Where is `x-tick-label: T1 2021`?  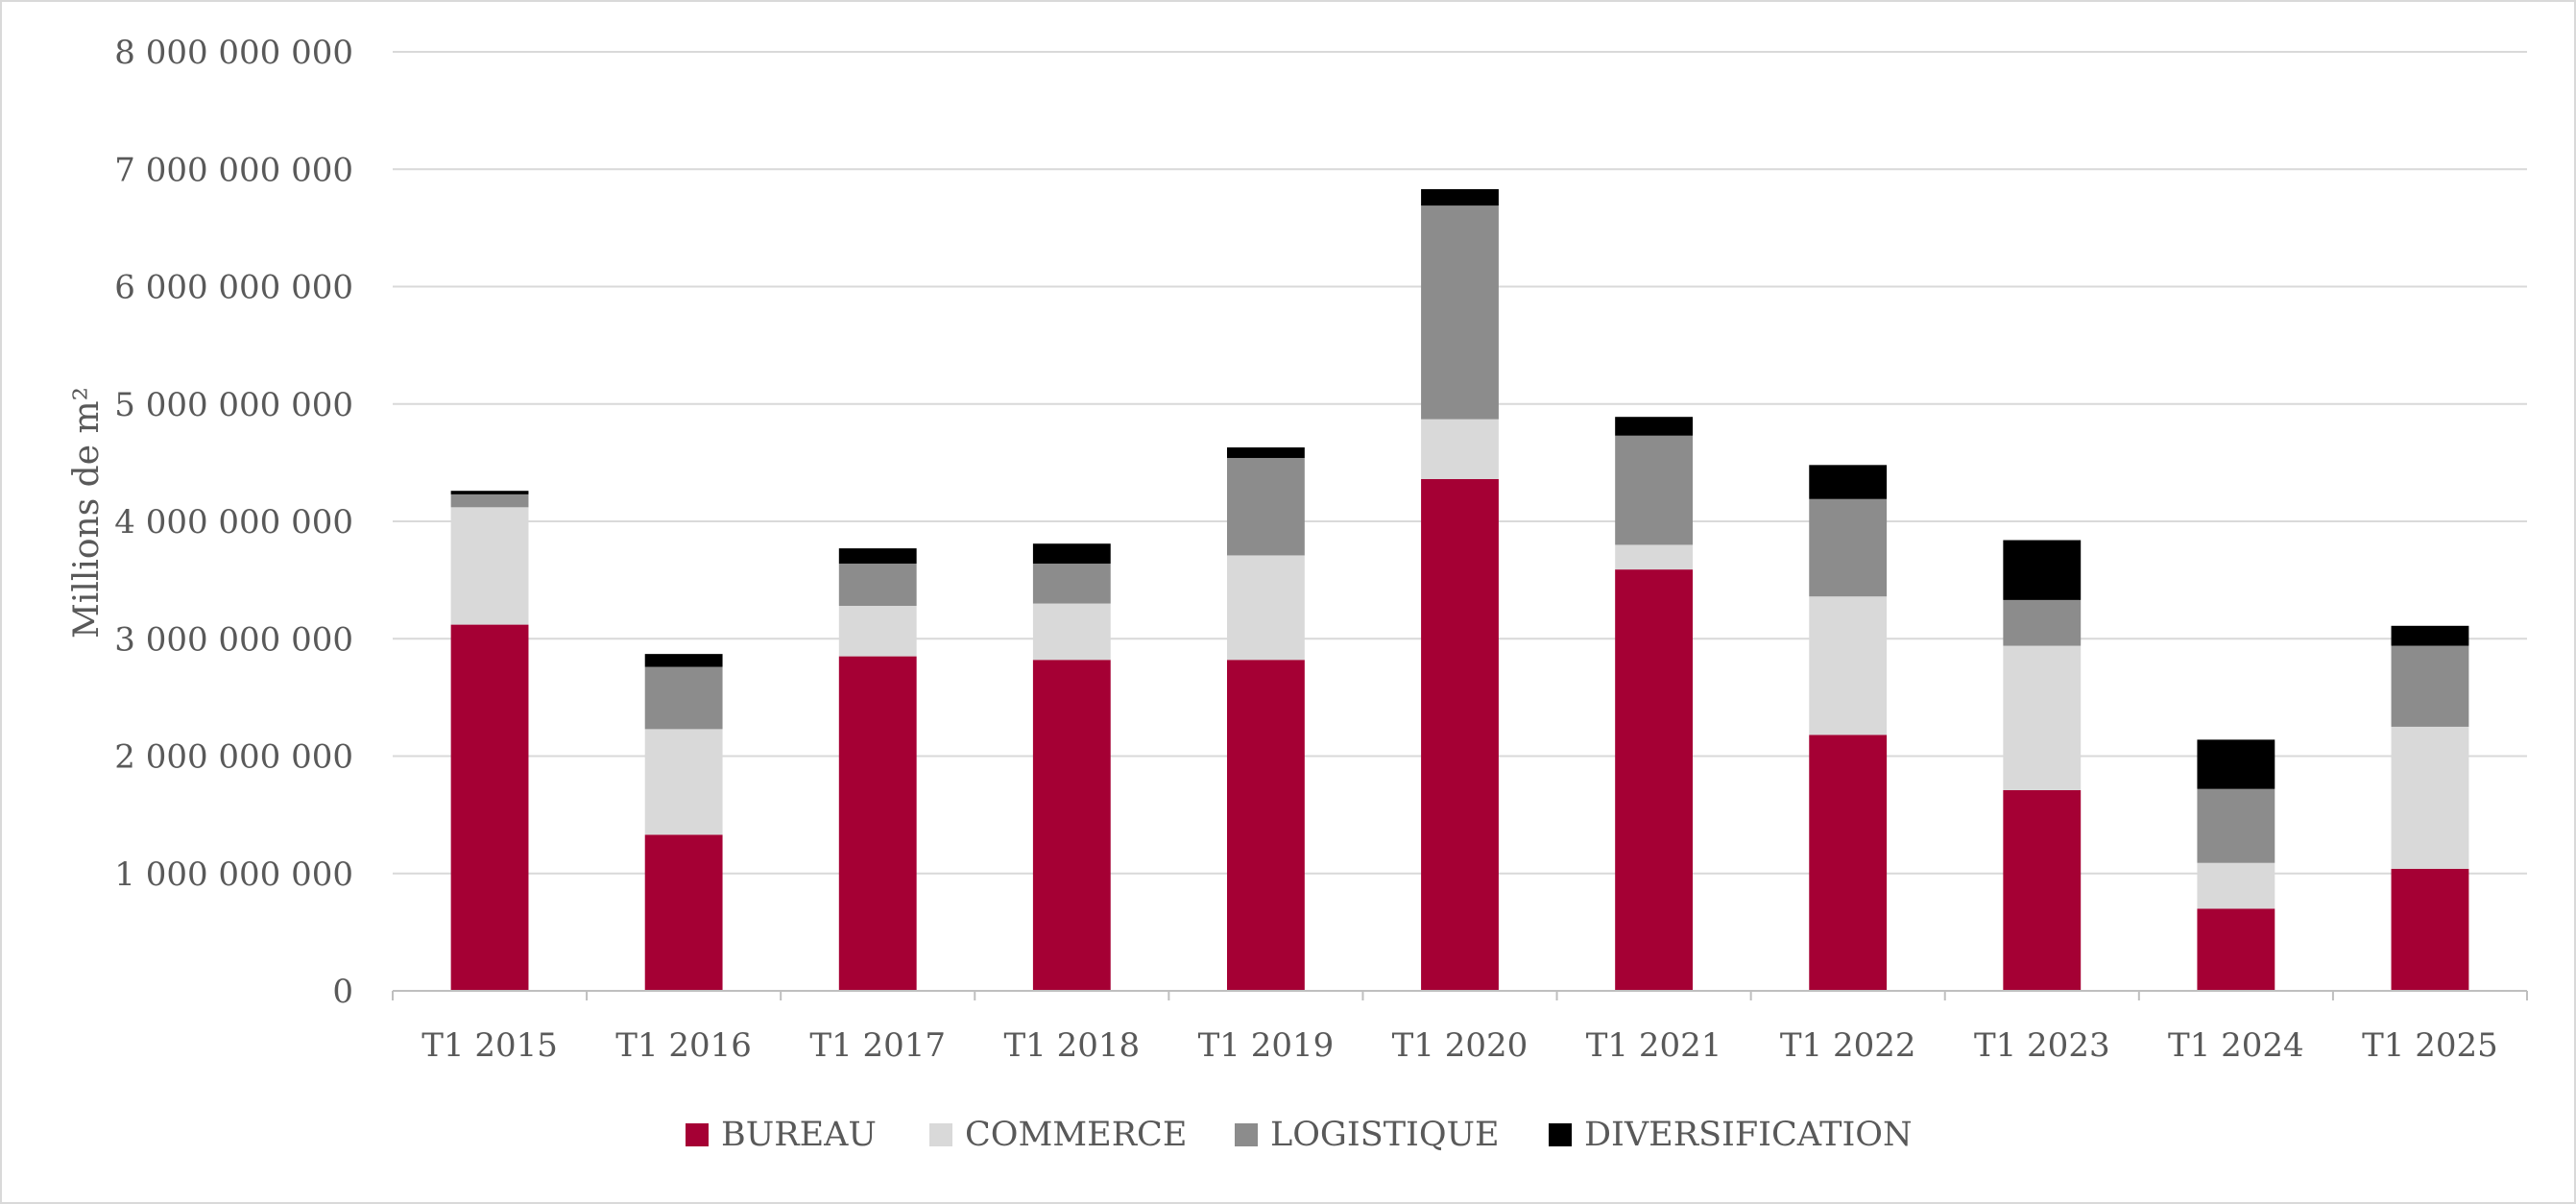
x-tick-label: T1 2021 is located at coordinates (1654, 1045).